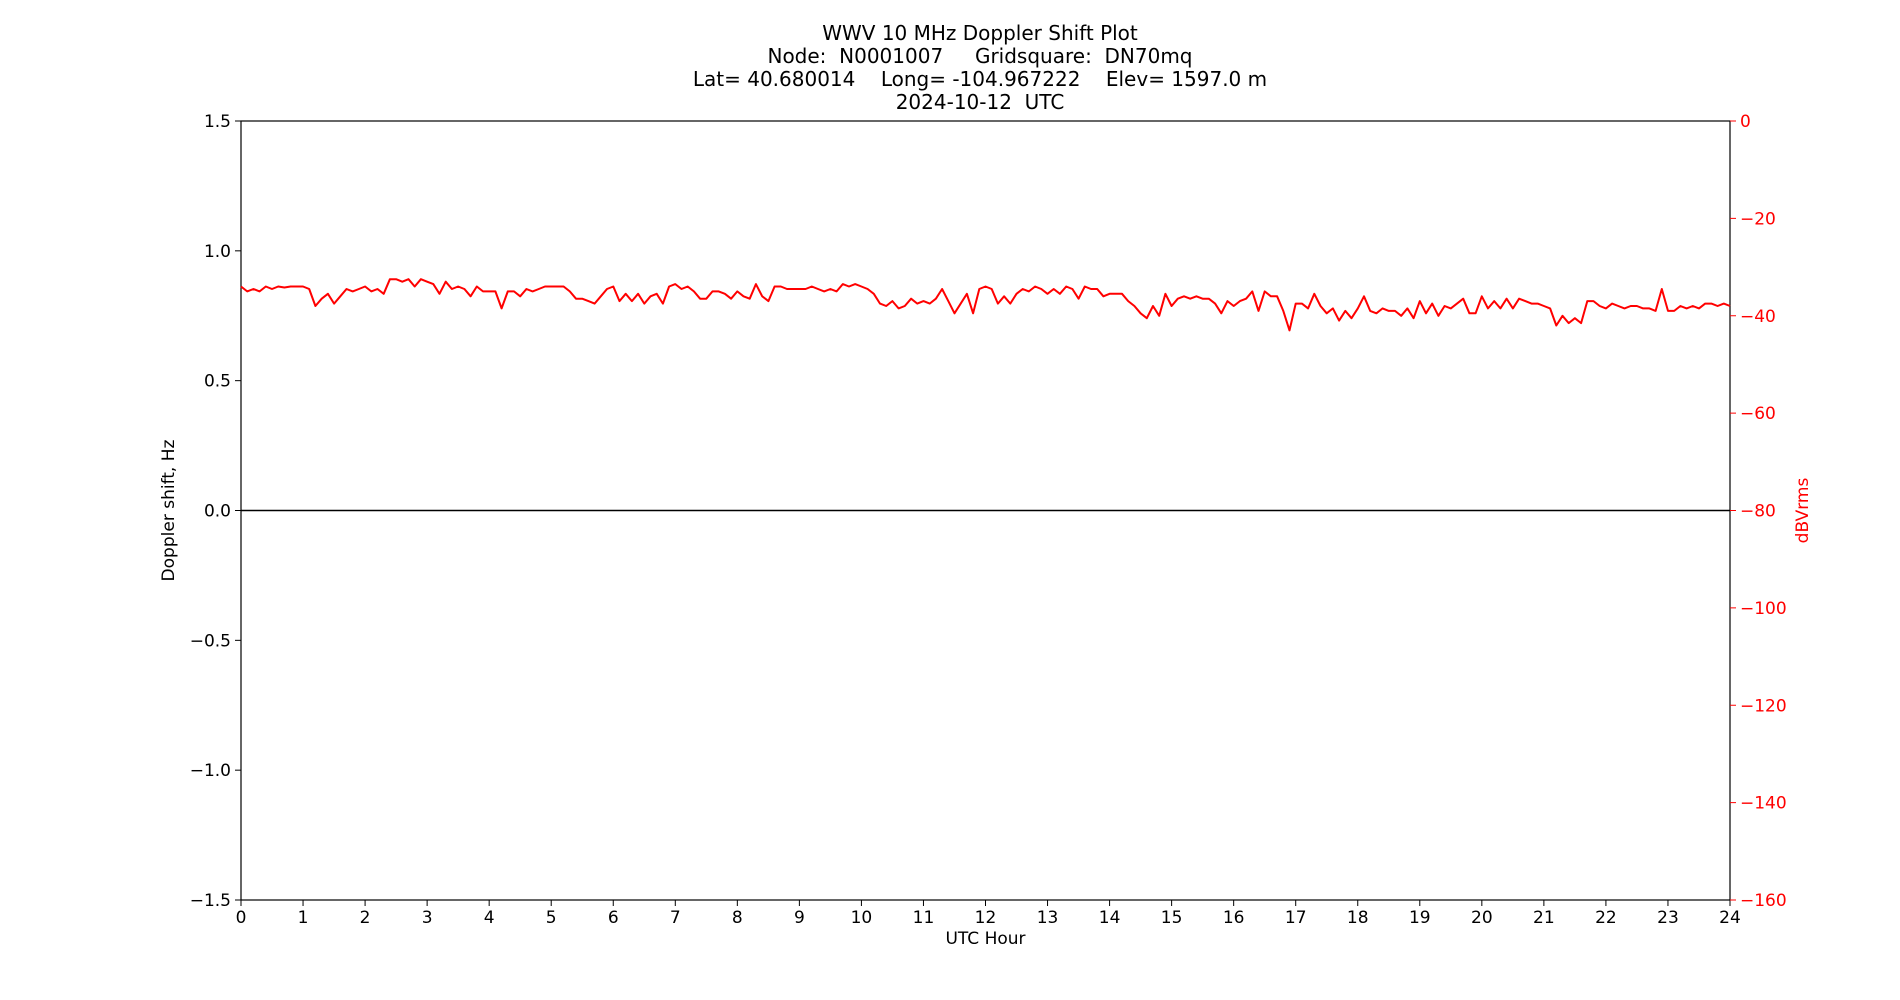 The width and height of the screenshot is (1900, 1000). Describe the element at coordinates (1420, 918) in the screenshot. I see `x-tick-label: 19` at that location.